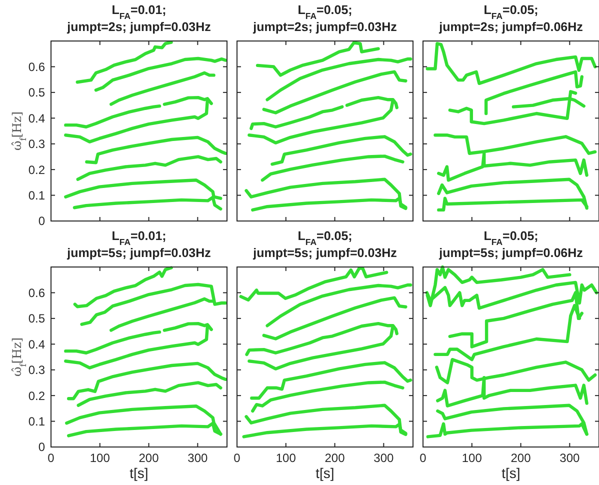 This screenshot has width=599, height=485. Describe the element at coordinates (138, 18) in the screenshot. I see `chart-title: L$_{FA}$=0.01; jumpt=2s; jumpf=0.03Hz` at that location.